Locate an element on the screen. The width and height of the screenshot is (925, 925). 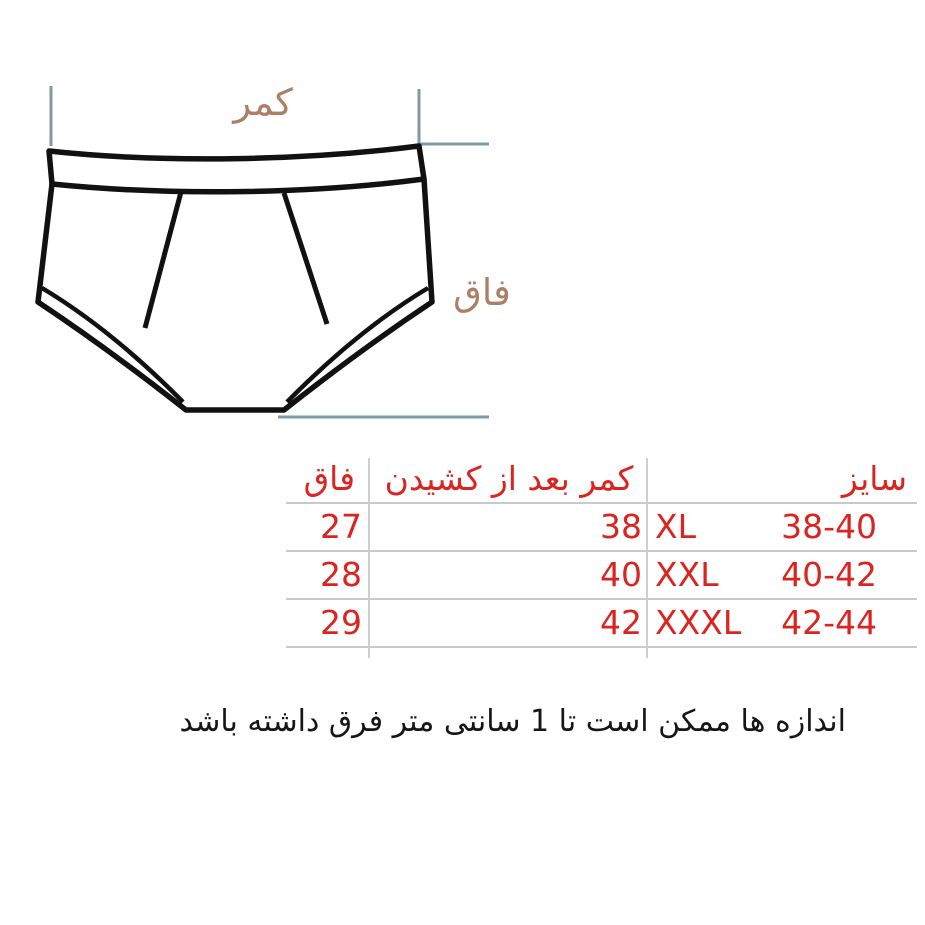
fly-right-seam is located at coordinates (305, 258).